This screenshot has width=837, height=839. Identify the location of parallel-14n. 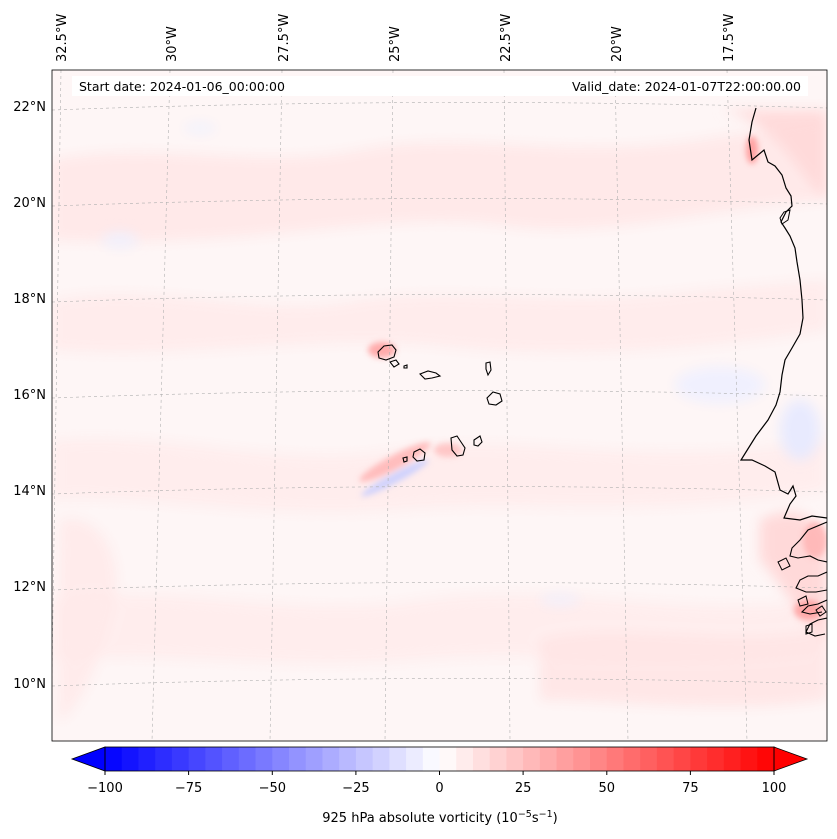
(439, 490).